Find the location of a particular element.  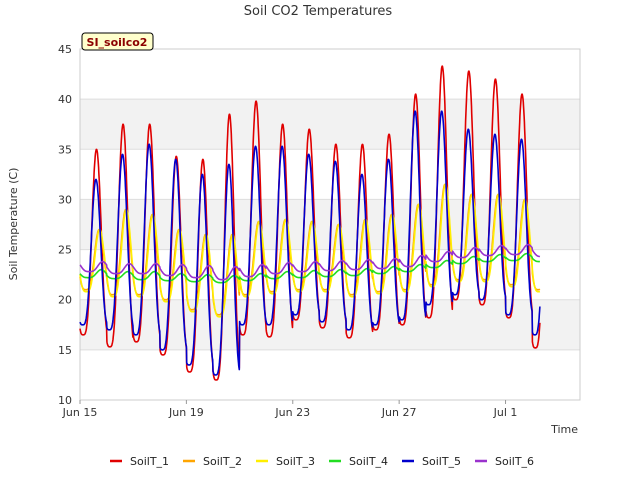

legend-label: SoilT_3 is located at coordinates (295, 461).